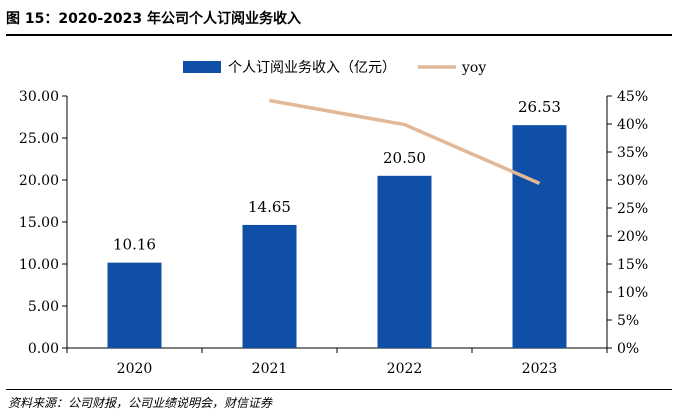 This screenshot has width=678, height=417. Describe the element at coordinates (404, 158) in the screenshot. I see `bar-value-label: 20.50` at that location.